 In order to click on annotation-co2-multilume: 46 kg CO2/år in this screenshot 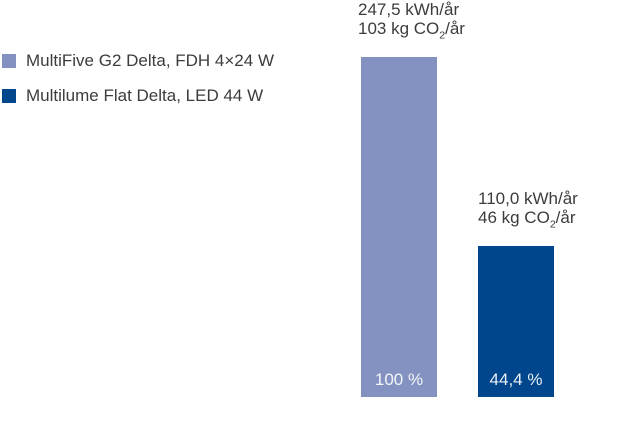, I will do `click(527, 219)`.